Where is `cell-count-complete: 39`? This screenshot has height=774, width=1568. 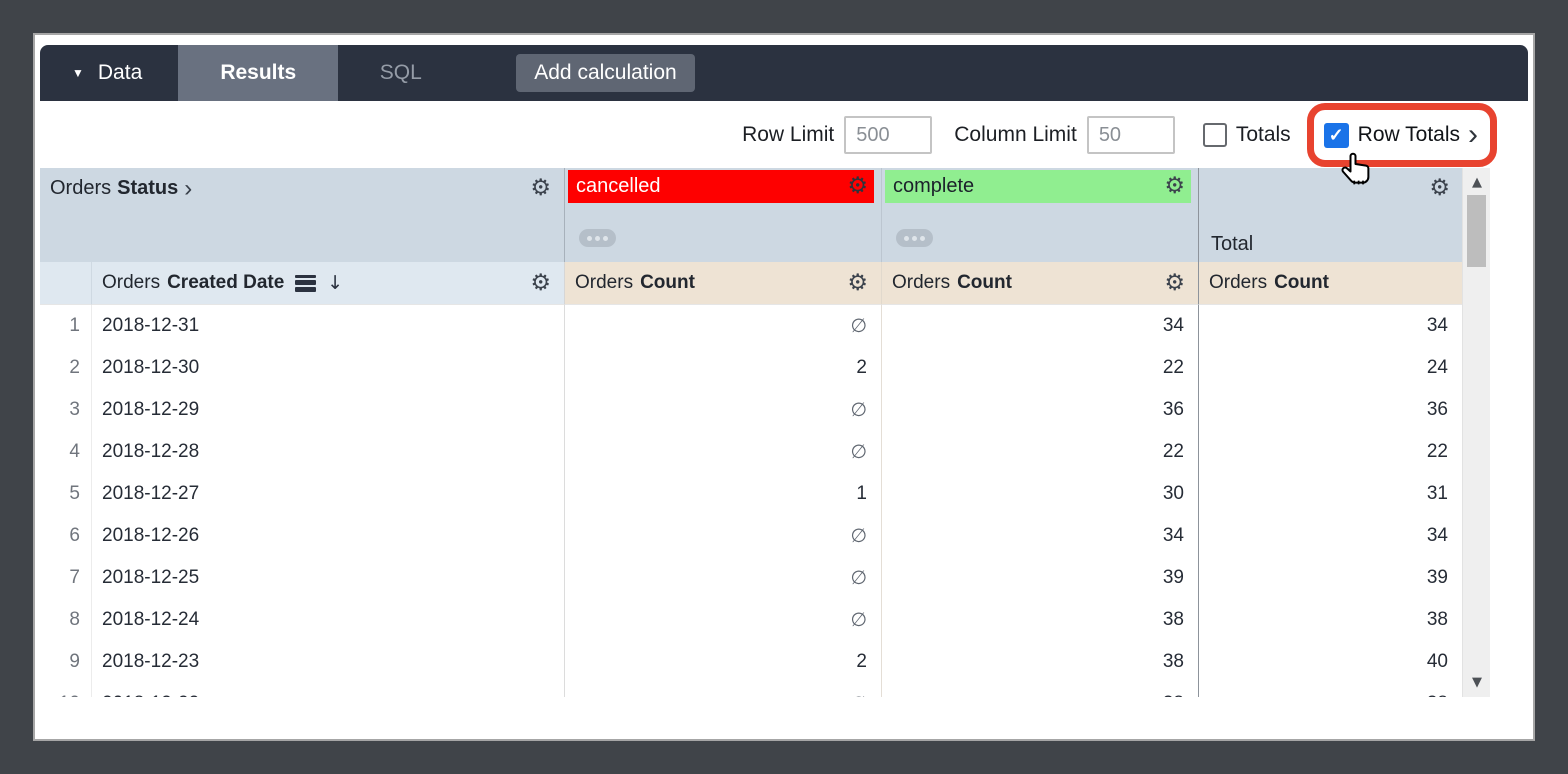
cell-count-complete: 39 is located at coordinates (1040, 578).